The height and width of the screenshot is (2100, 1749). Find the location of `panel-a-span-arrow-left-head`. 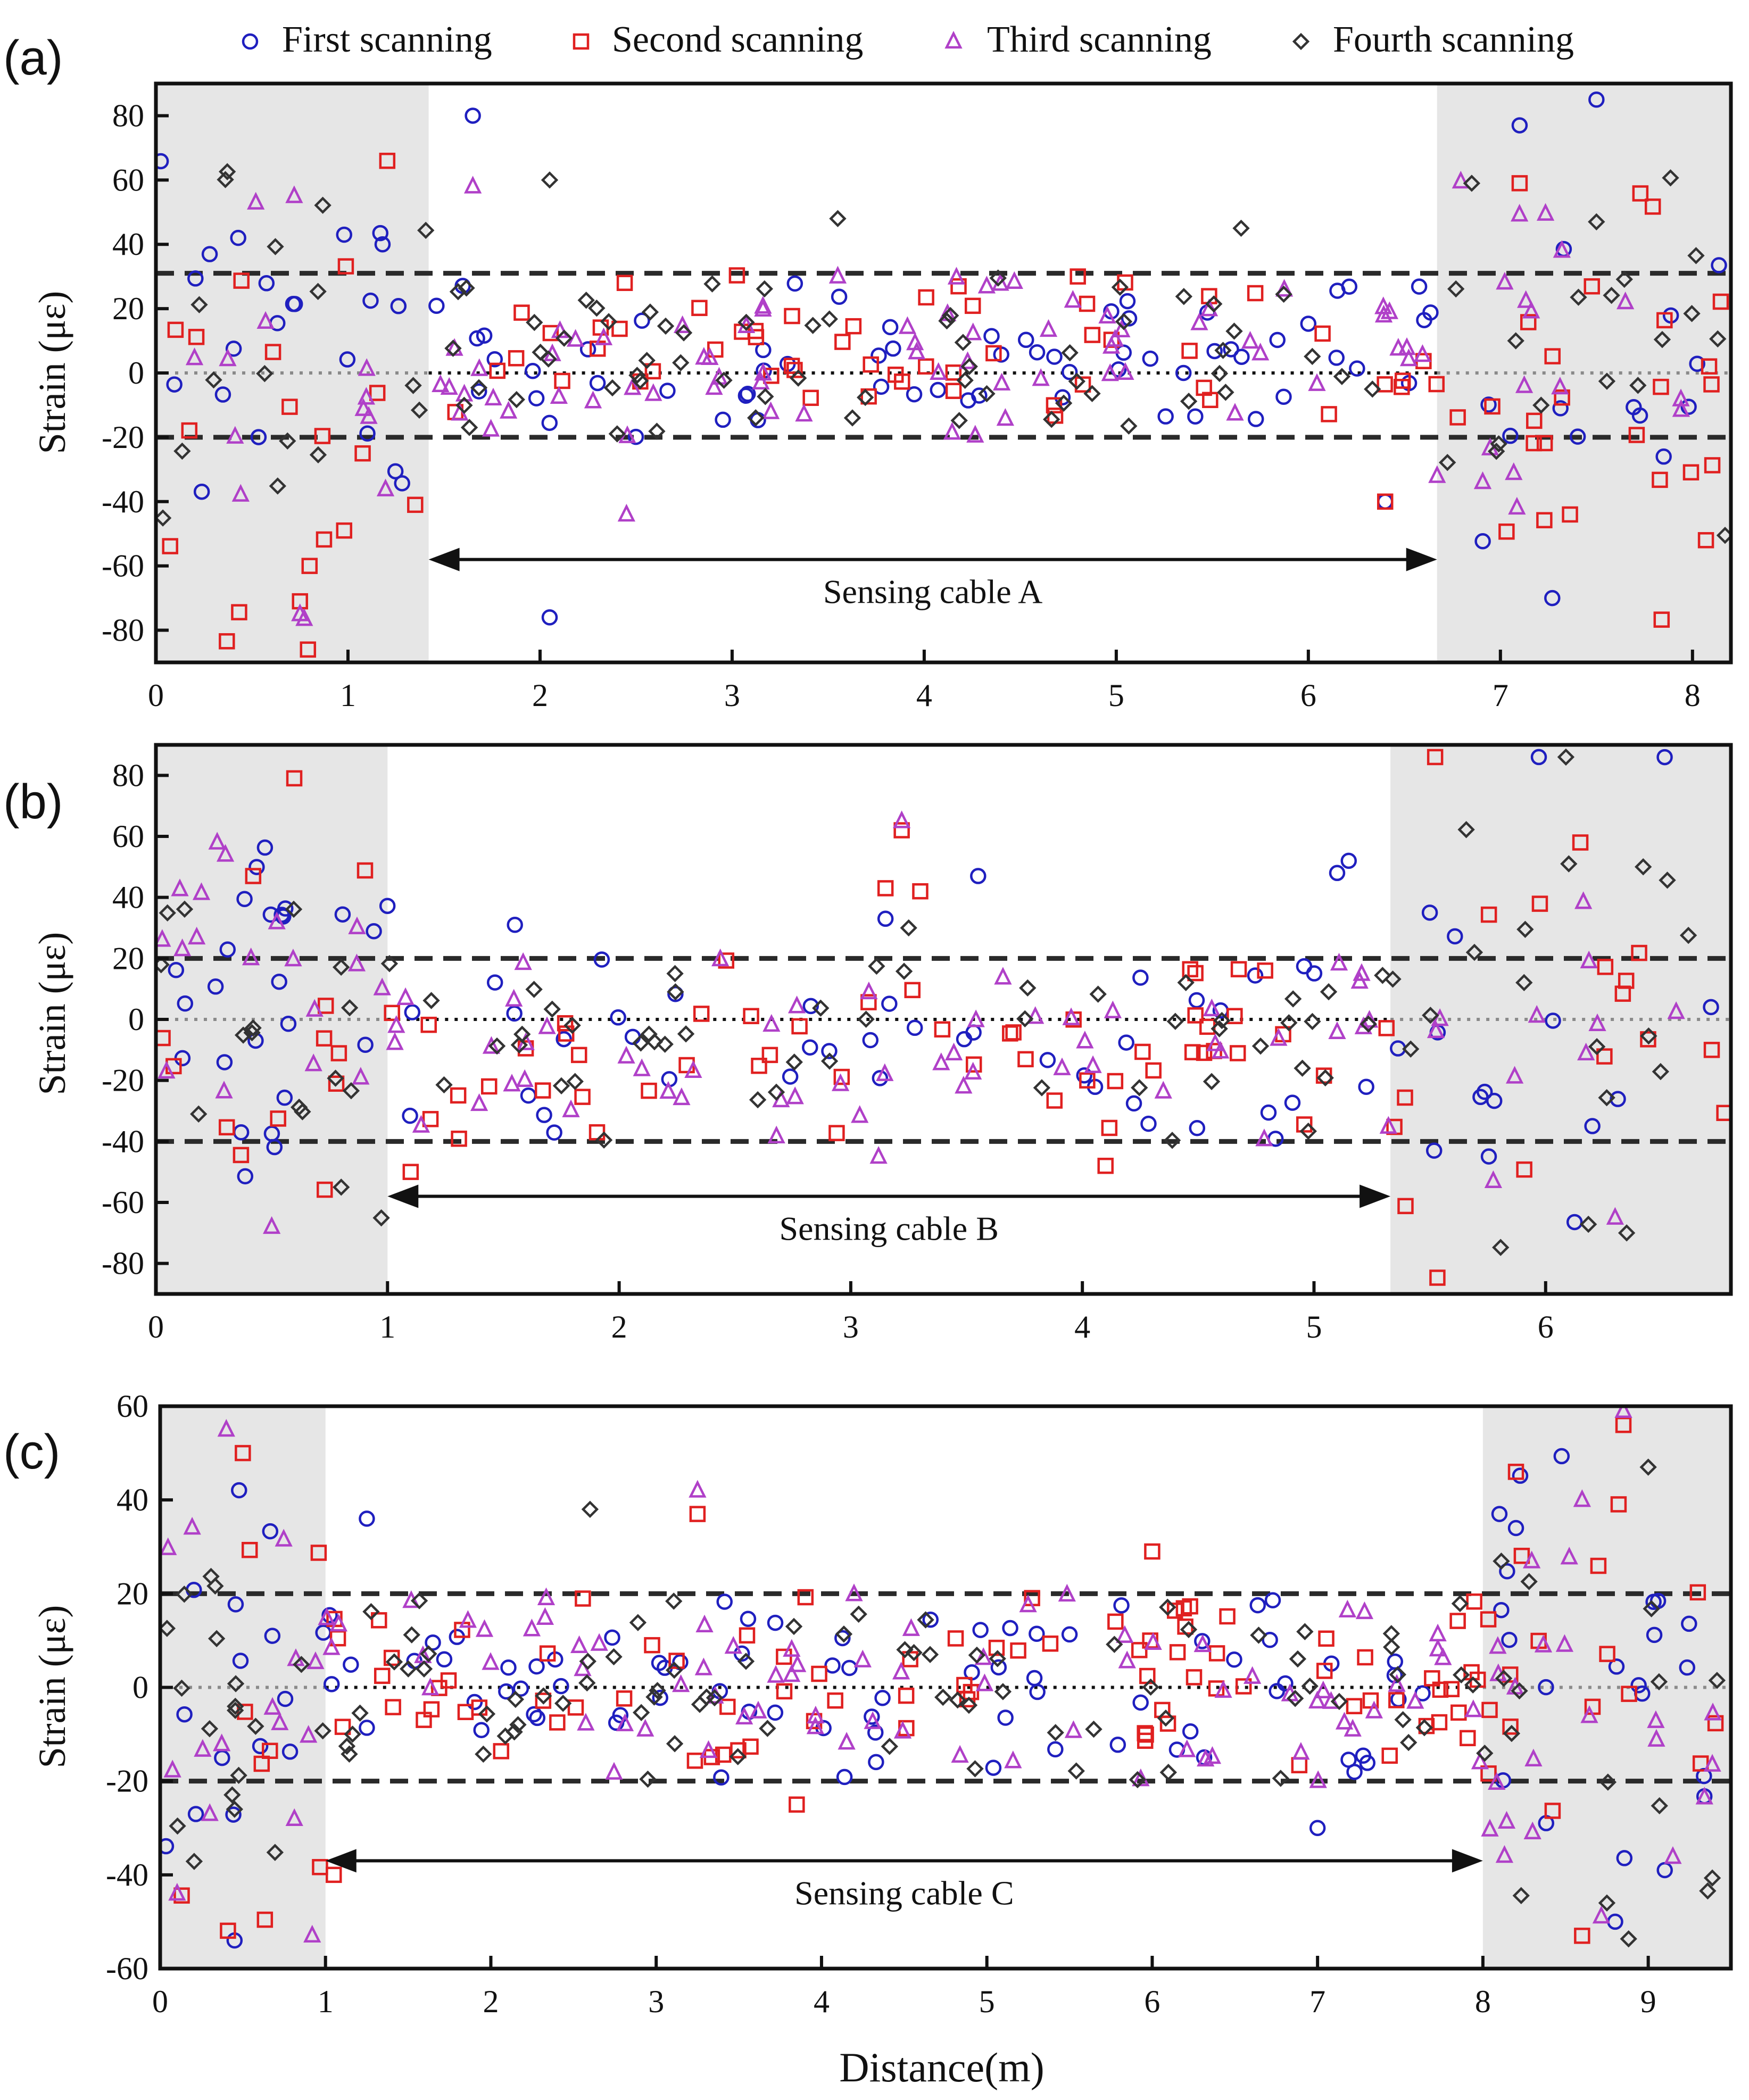

panel-a-span-arrow-left-head is located at coordinates (444, 559).